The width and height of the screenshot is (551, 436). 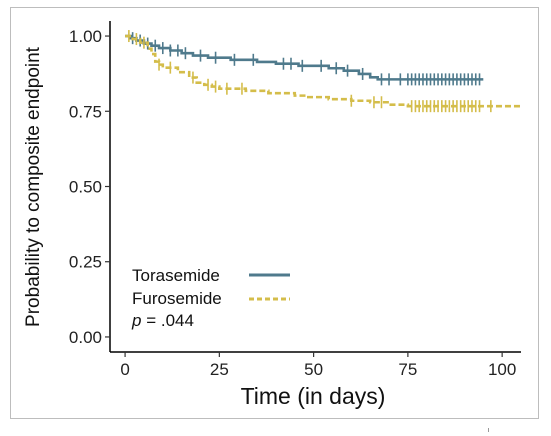 I want to click on x-tick-label: 100, so click(x=502, y=369).